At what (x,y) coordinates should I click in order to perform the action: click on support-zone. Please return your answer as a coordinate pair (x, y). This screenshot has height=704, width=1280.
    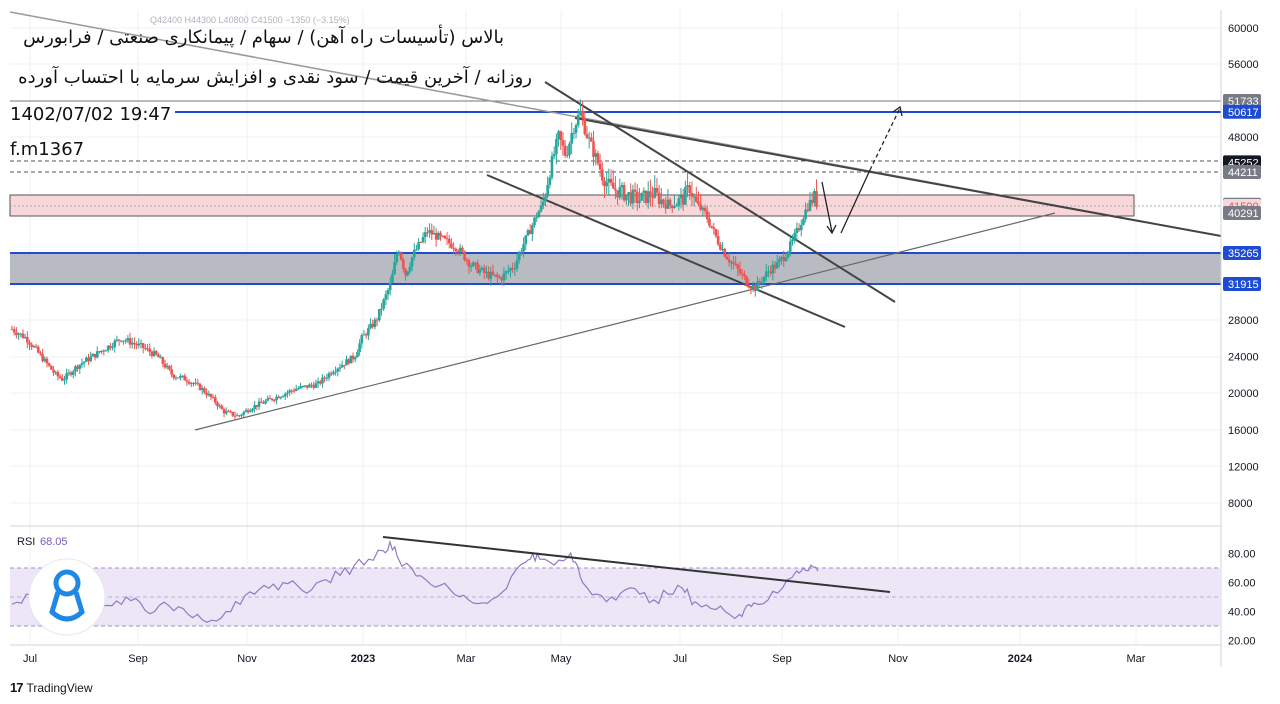
    Looking at the image, I should click on (615, 268).